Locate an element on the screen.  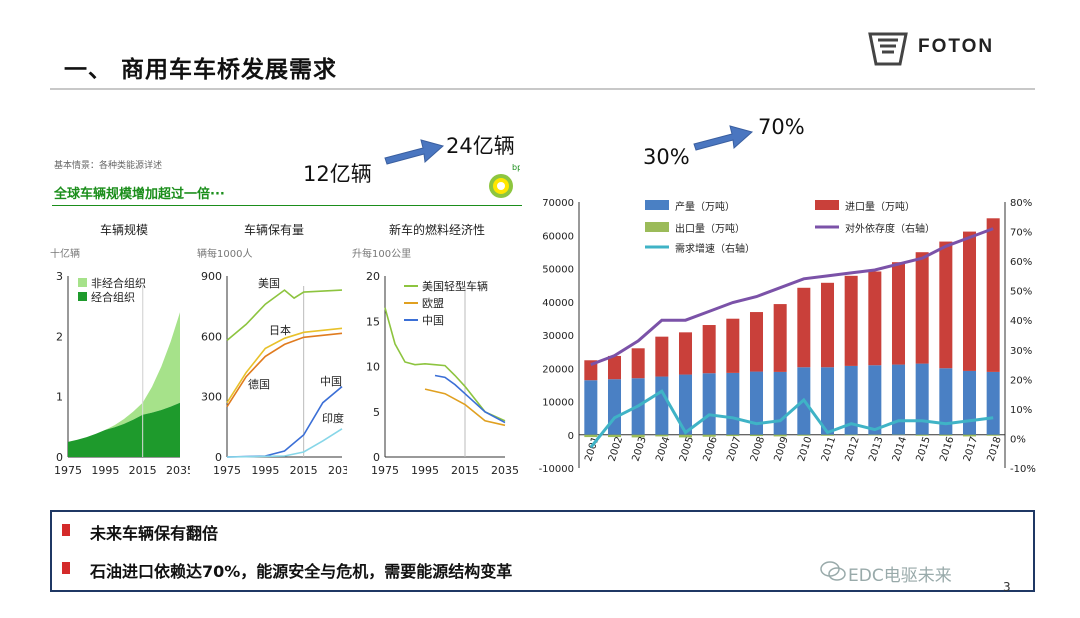
y-tick-label: 30000 is located at coordinates (558, 336).